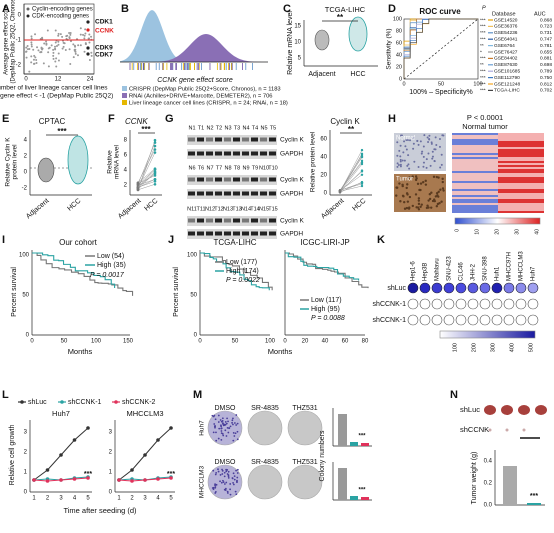  Describe the element at coordinates (219, 168) in the screenshot. I see `label: T7` at that location.